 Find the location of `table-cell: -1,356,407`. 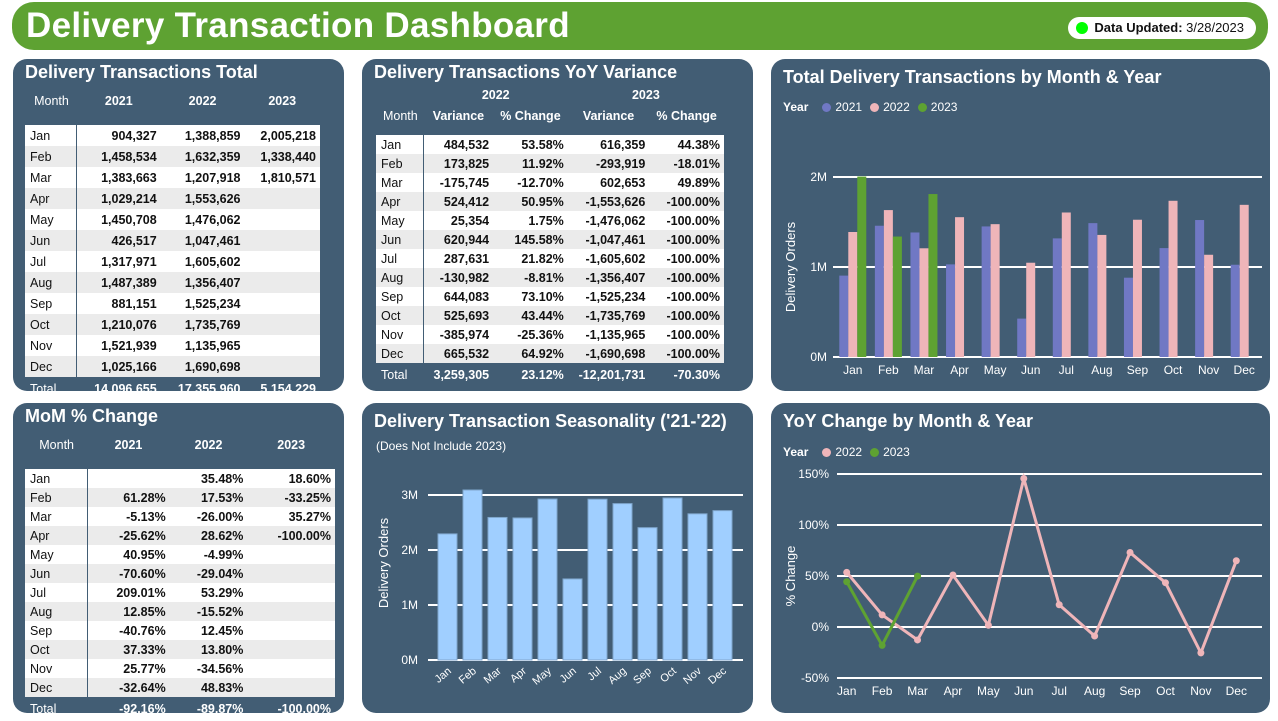

table-cell: -1,356,407 is located at coordinates (615, 277).